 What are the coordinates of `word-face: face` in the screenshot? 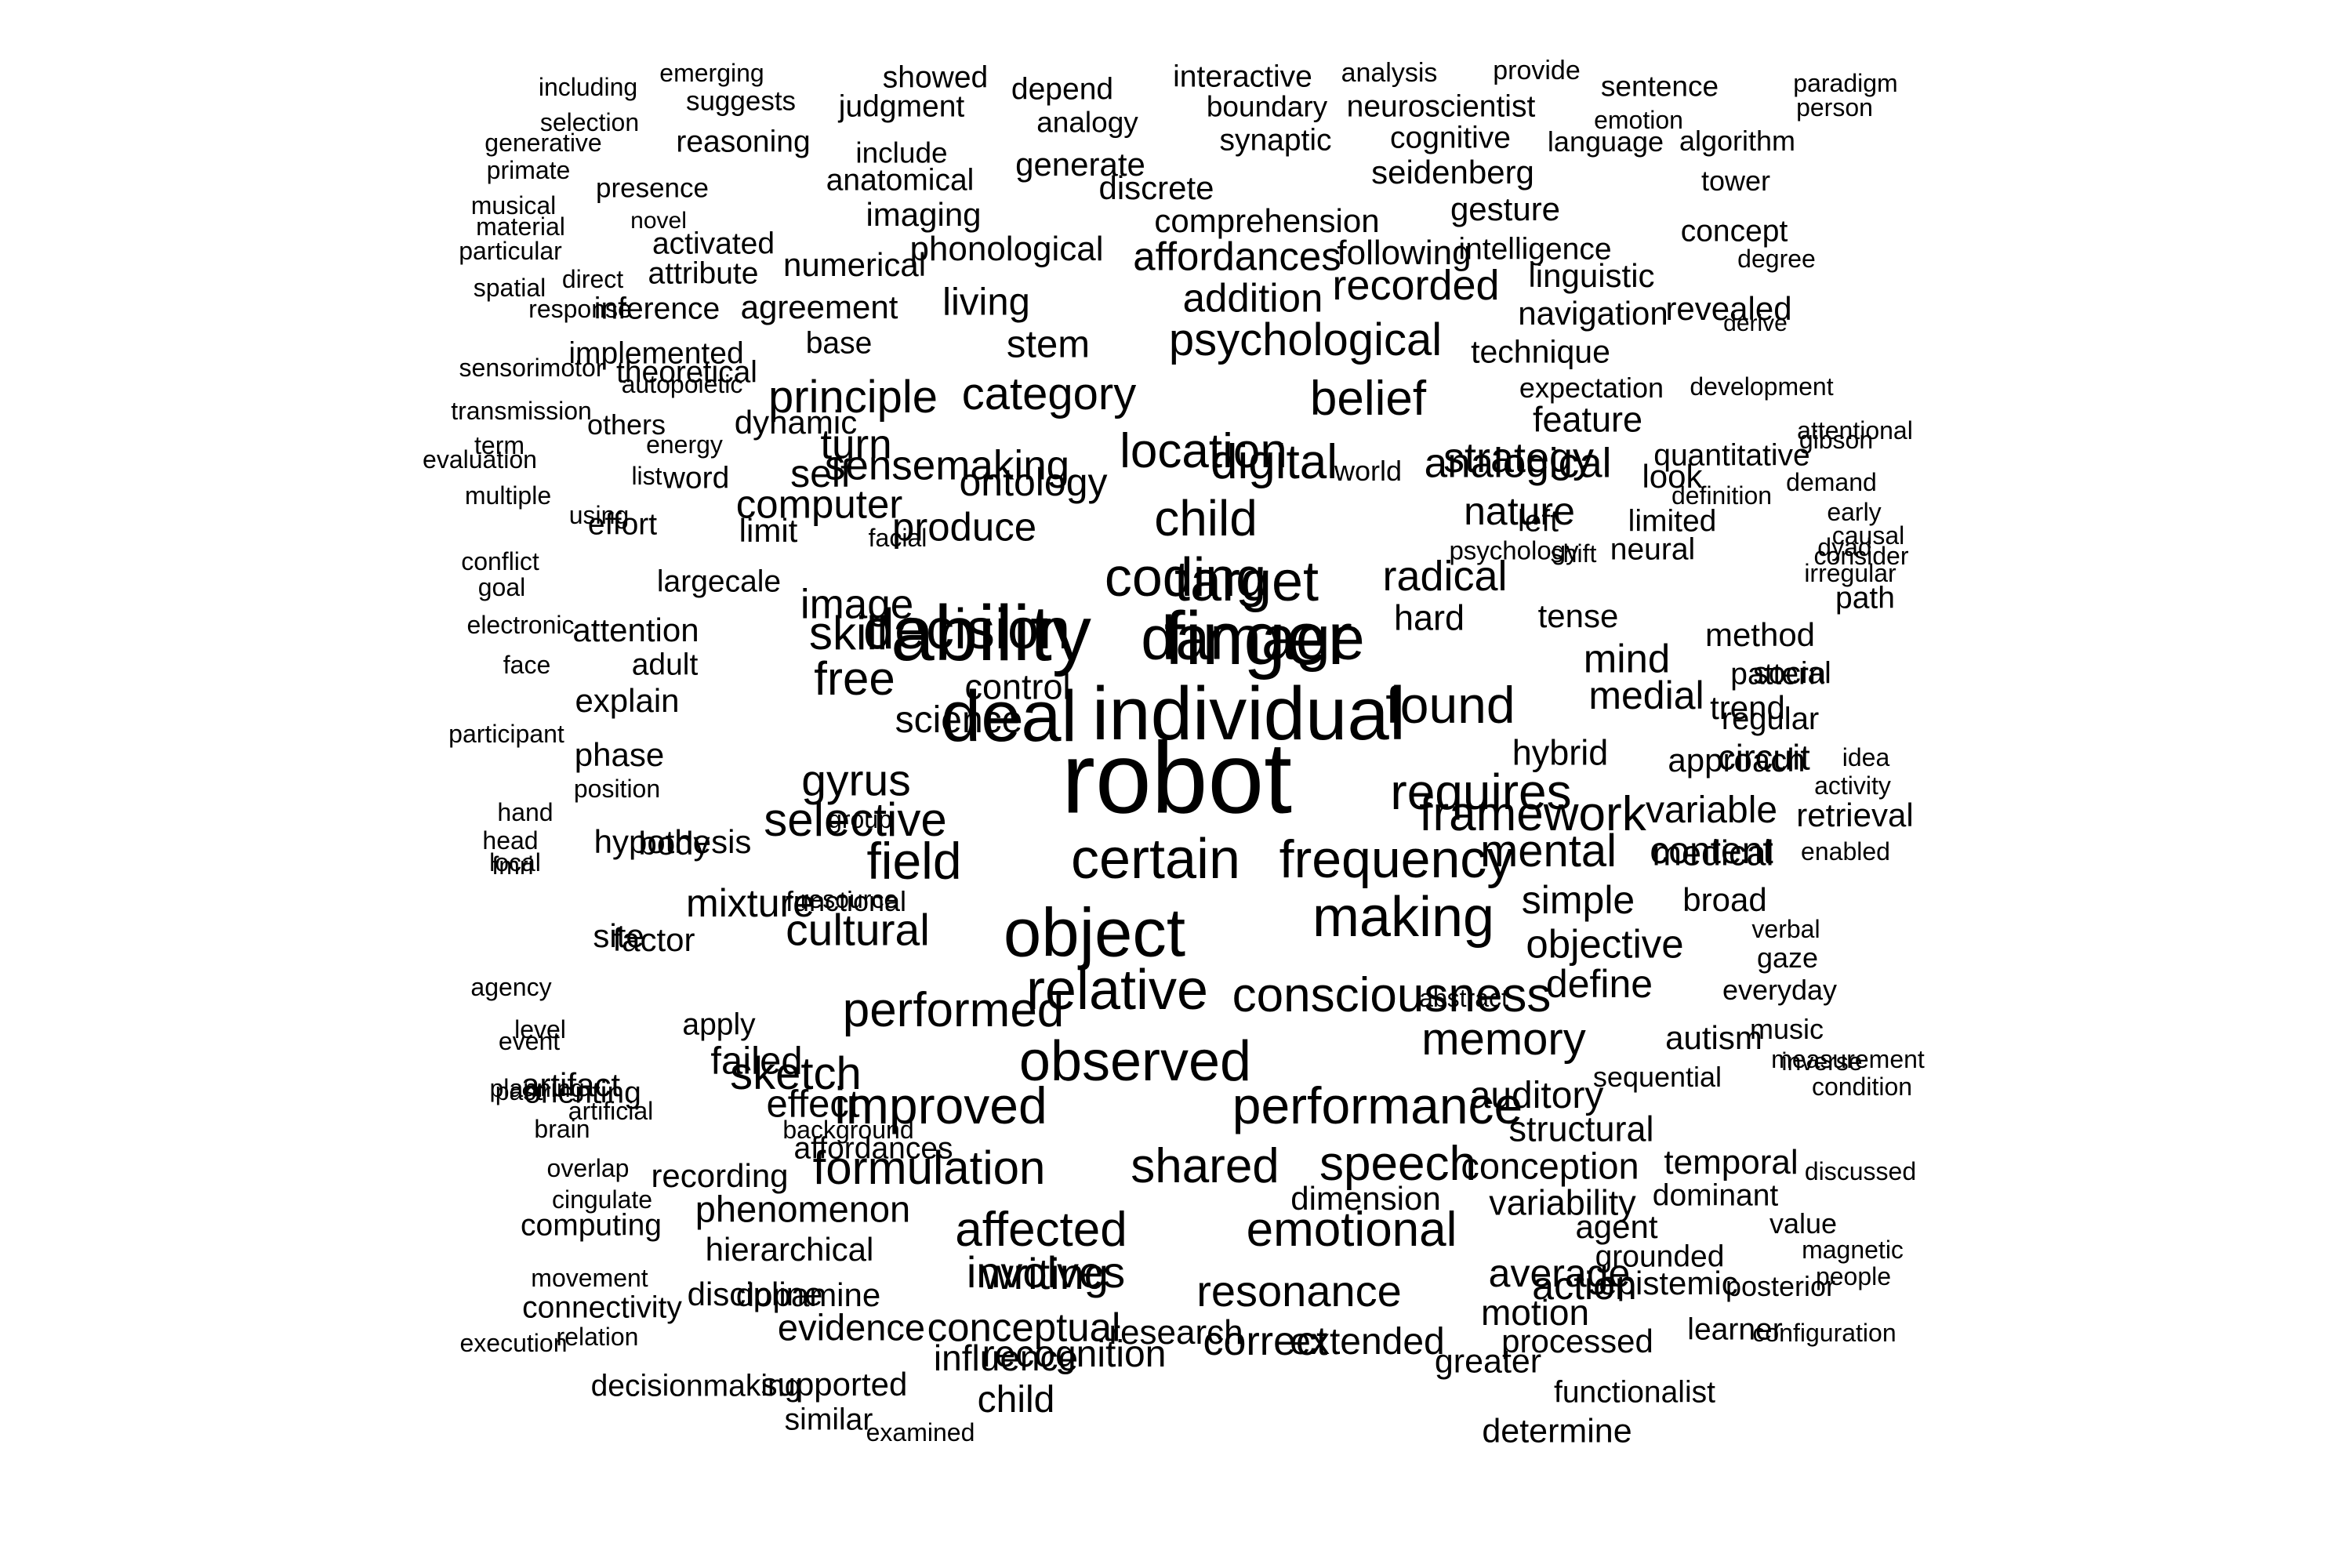 It's located at (527, 665).